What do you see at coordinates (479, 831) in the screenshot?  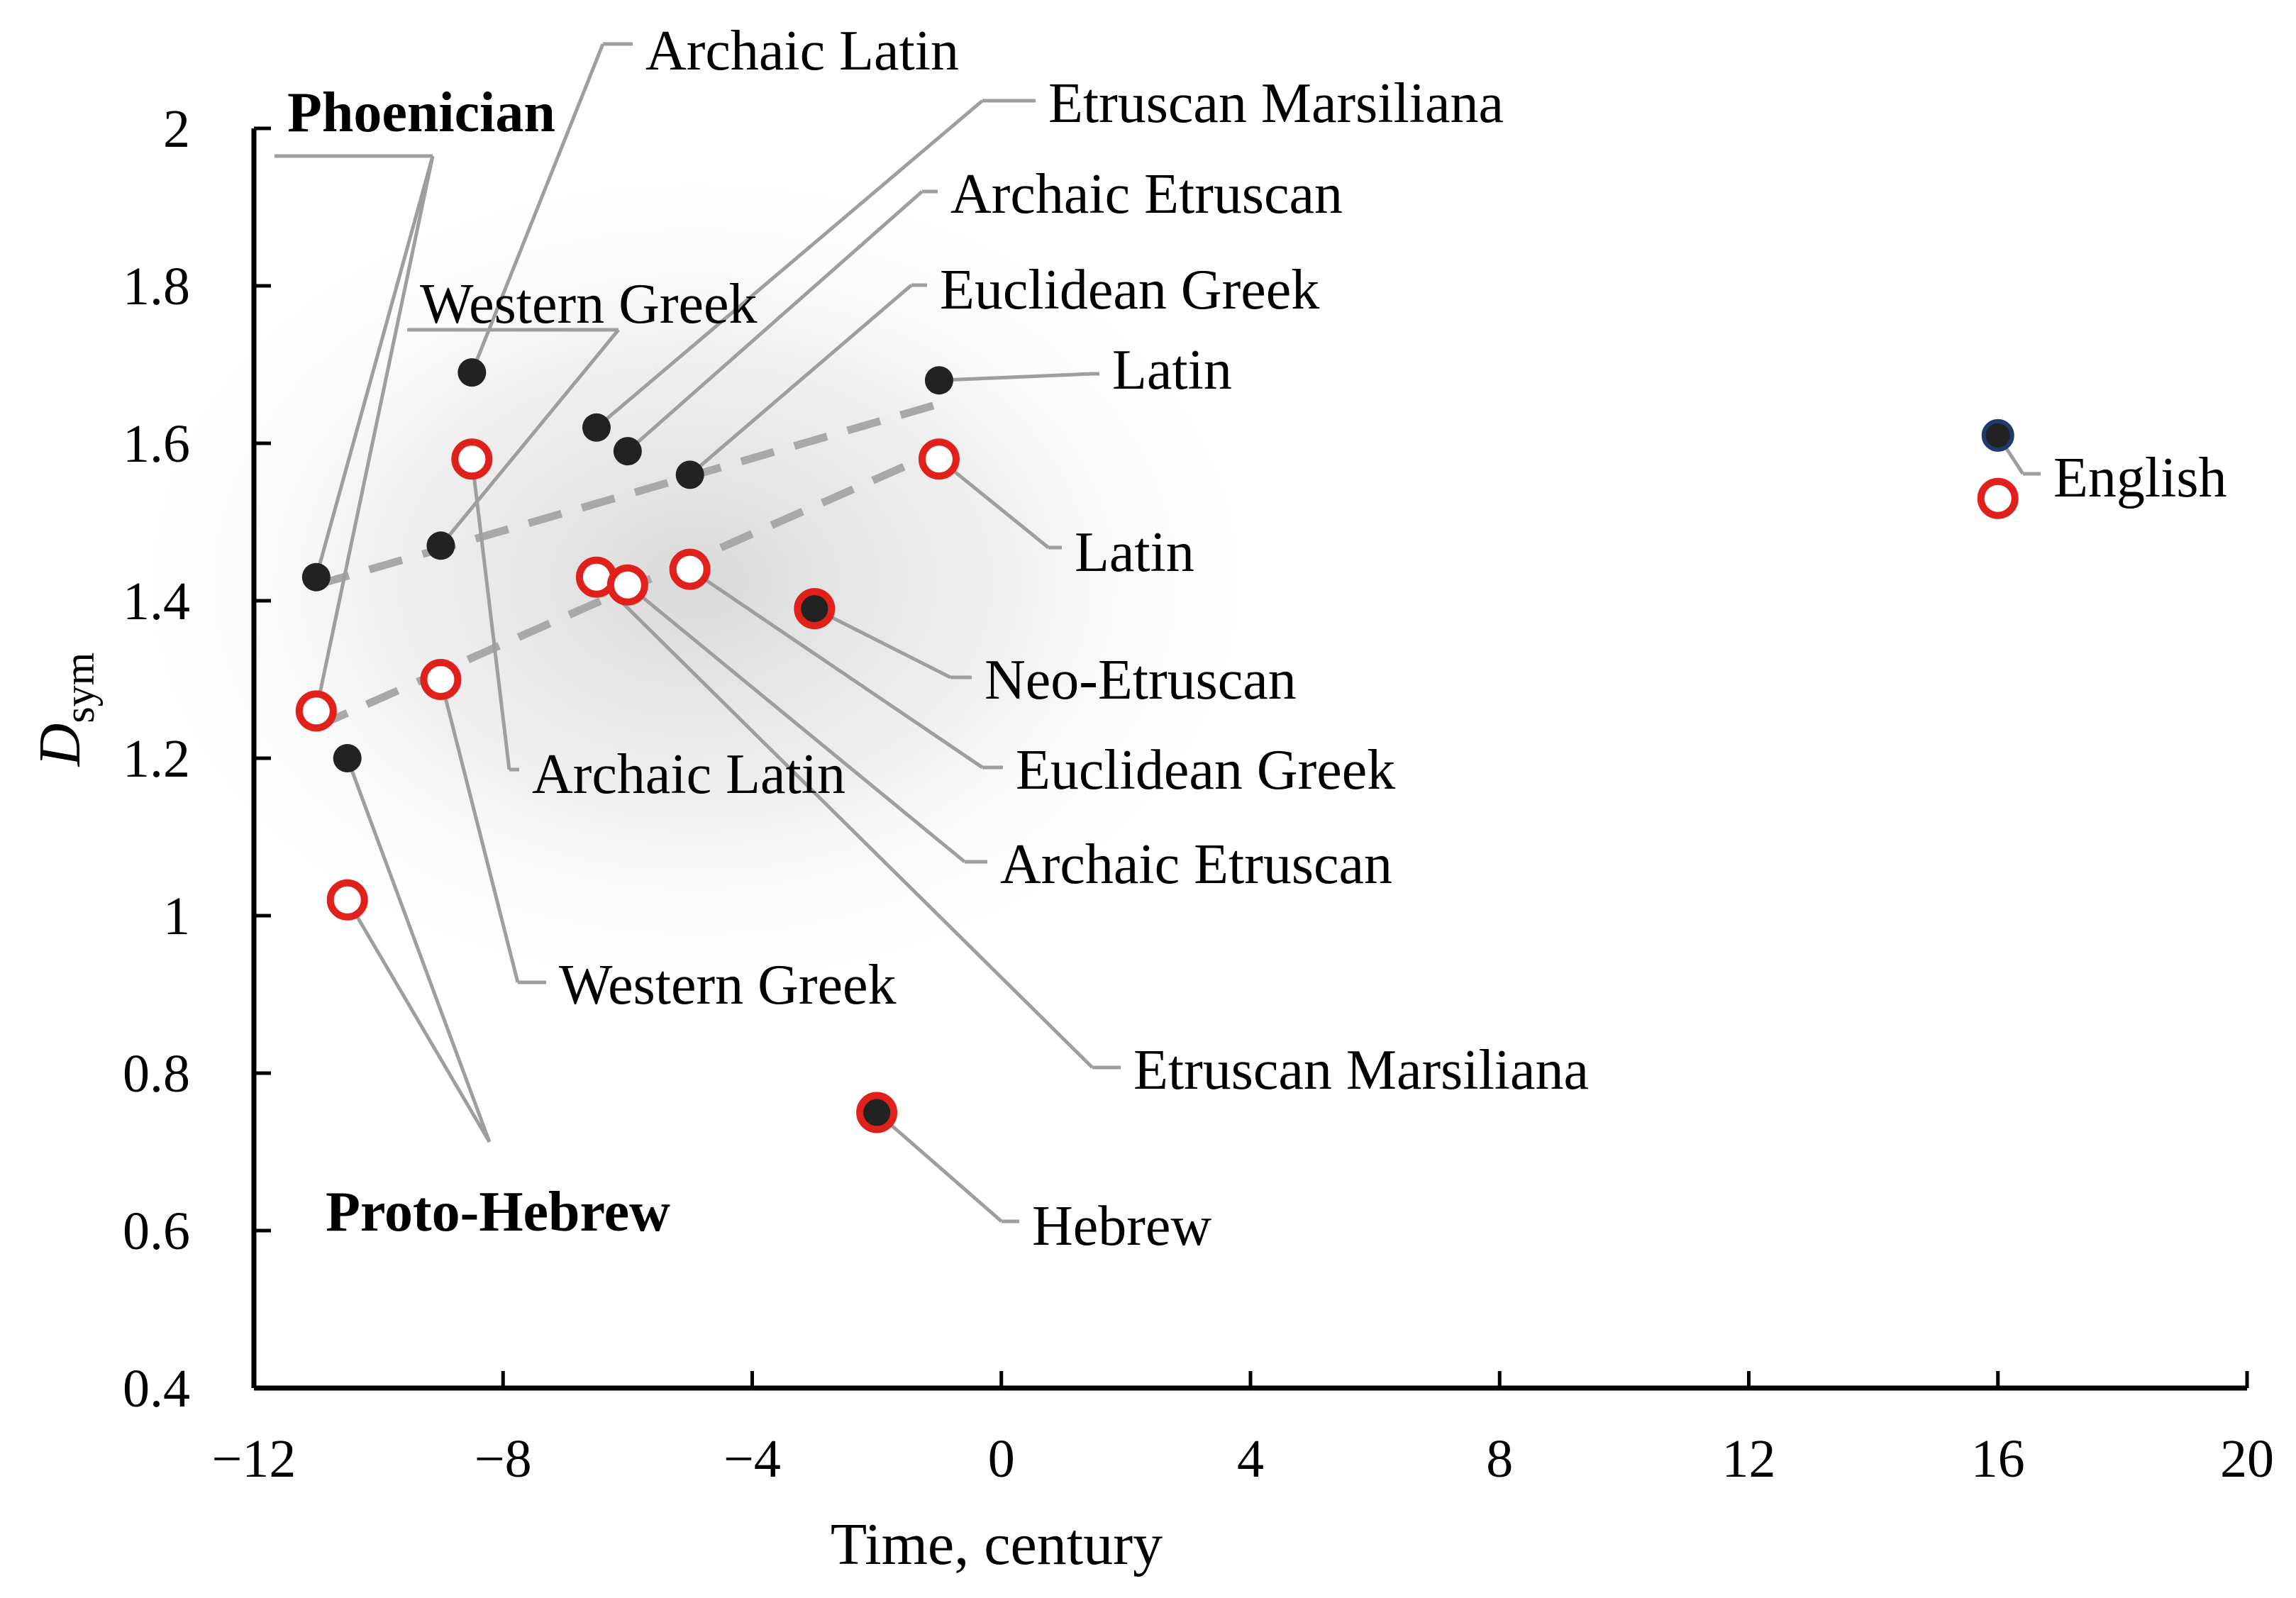 I see `ann-western-greek-bottom-leader` at bounding box center [479, 831].